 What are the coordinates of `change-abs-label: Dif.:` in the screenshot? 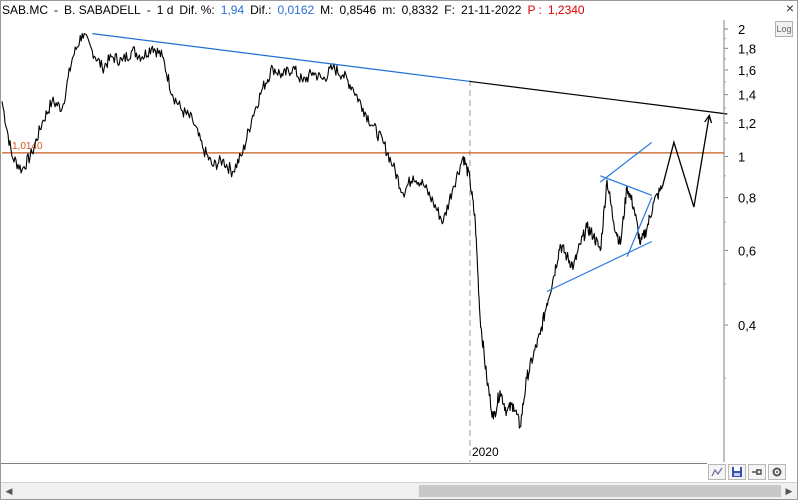 It's located at (261, 9).